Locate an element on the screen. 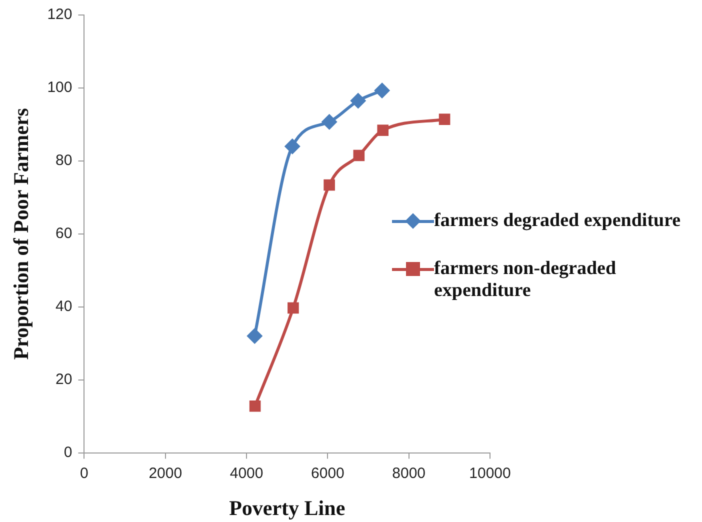 The image size is (702, 522). legend-label: farmers degraded expenditure is located at coordinates (557, 221).